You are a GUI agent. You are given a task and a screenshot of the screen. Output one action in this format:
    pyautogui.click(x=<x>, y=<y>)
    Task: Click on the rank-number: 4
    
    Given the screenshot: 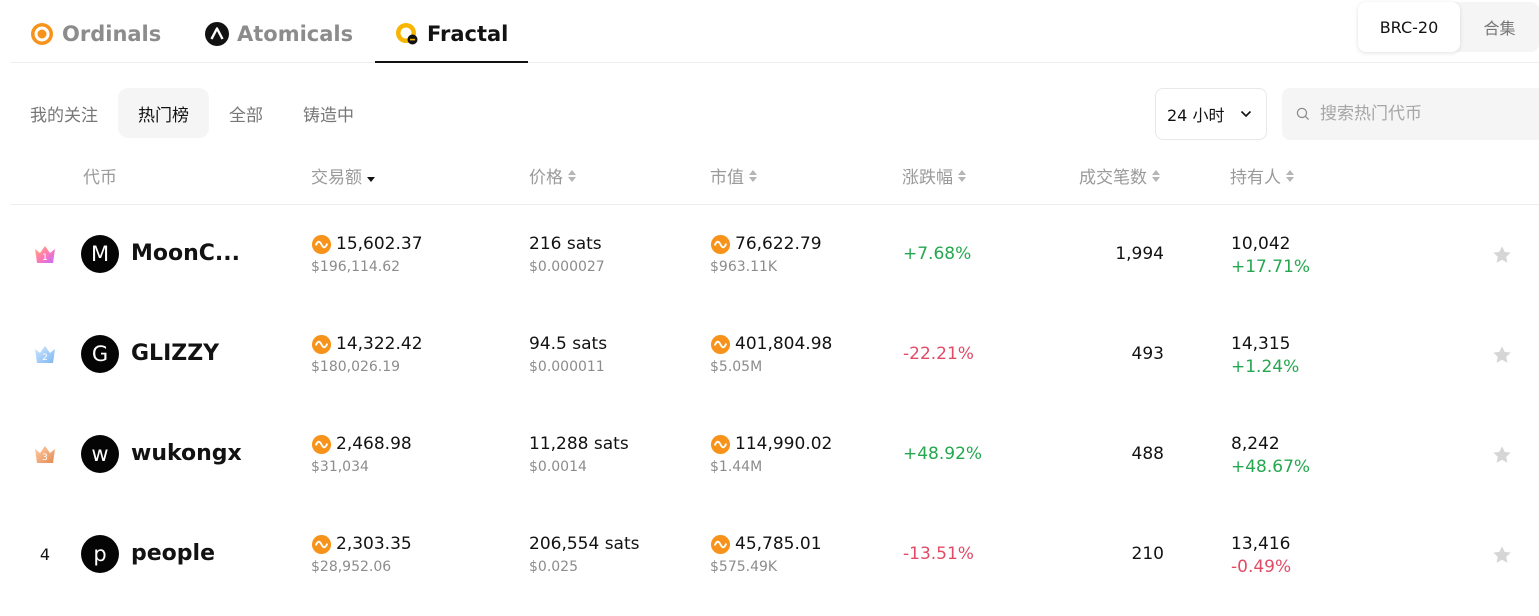 What is the action you would take?
    pyautogui.click(x=45, y=554)
    